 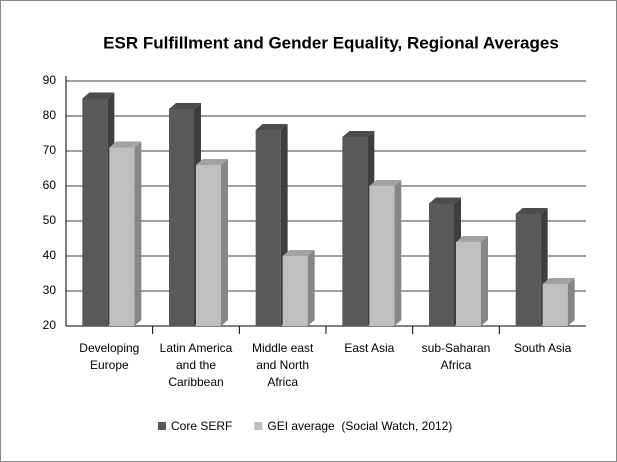 I want to click on y-tick-label: 20, so click(x=50, y=325).